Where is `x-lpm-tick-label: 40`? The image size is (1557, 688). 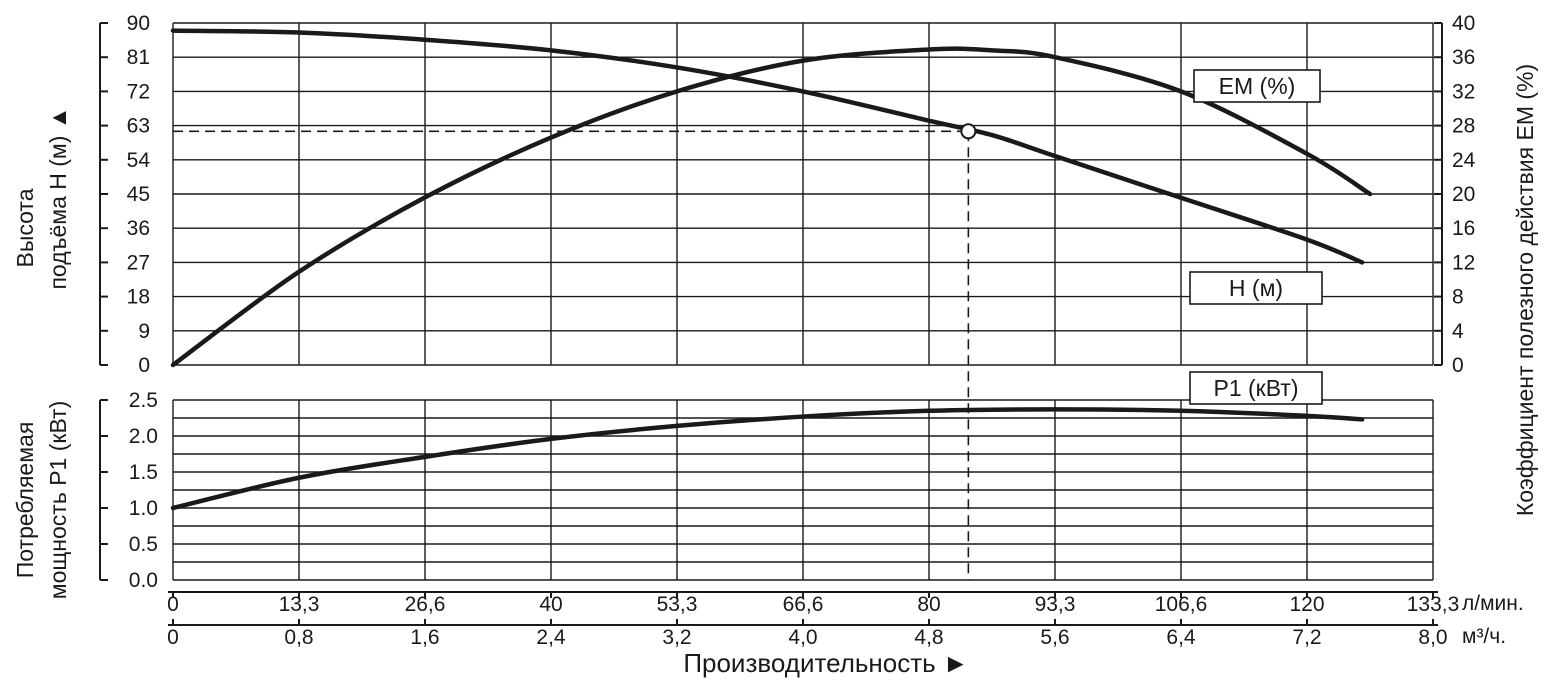 x-lpm-tick-label: 40 is located at coordinates (550, 604).